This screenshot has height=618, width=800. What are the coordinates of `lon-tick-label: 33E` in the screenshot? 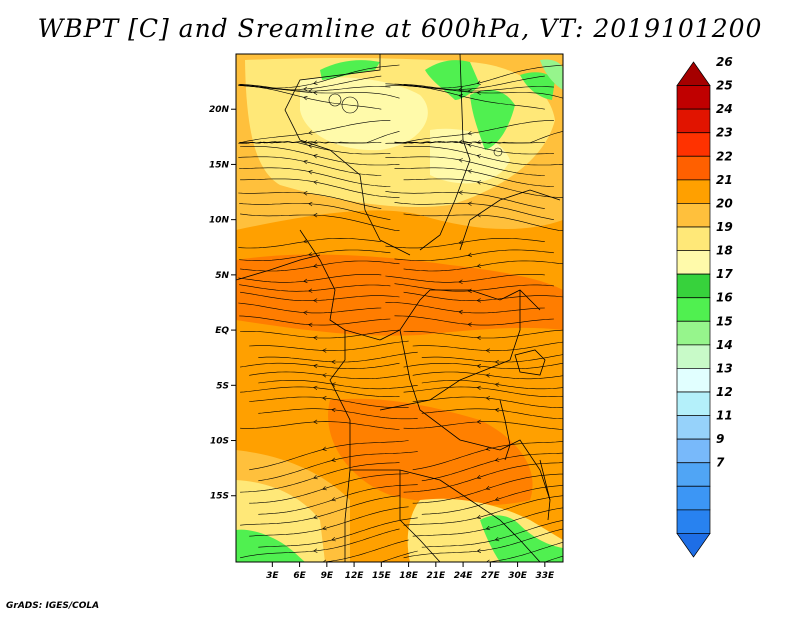 It's located at (545, 576).